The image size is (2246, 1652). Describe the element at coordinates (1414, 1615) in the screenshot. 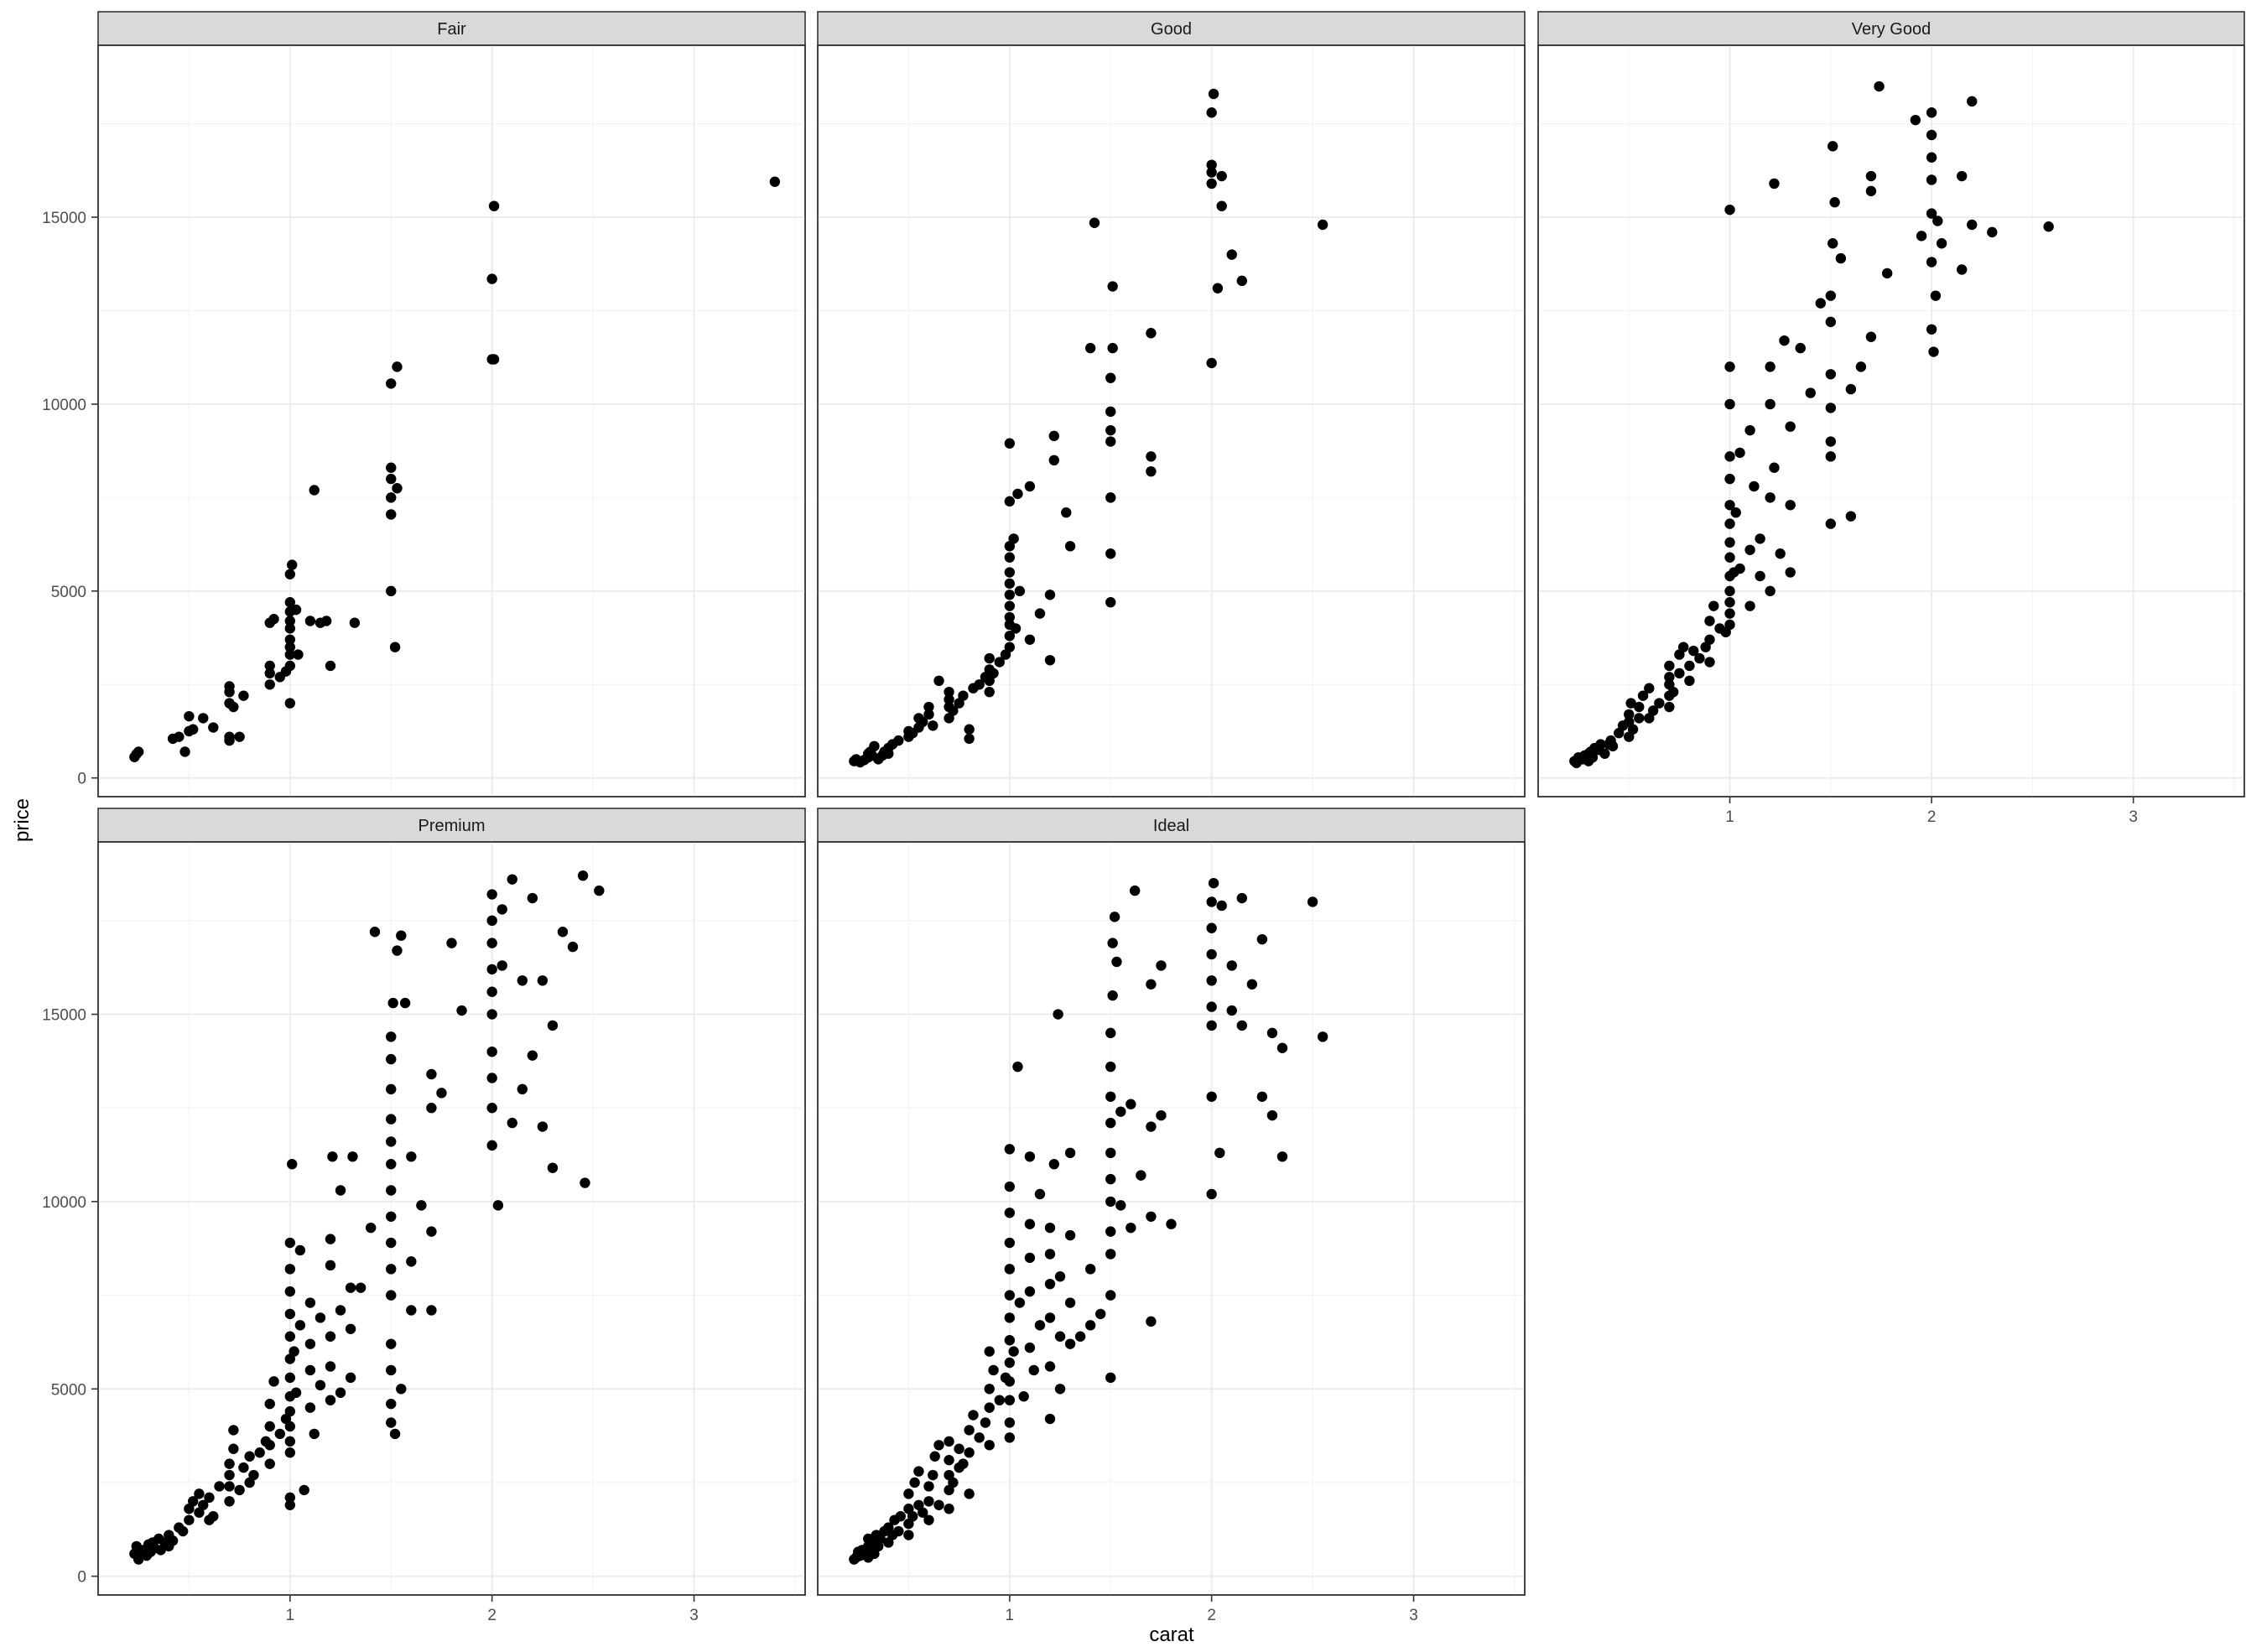

I see `x-tick-label: 3` at that location.